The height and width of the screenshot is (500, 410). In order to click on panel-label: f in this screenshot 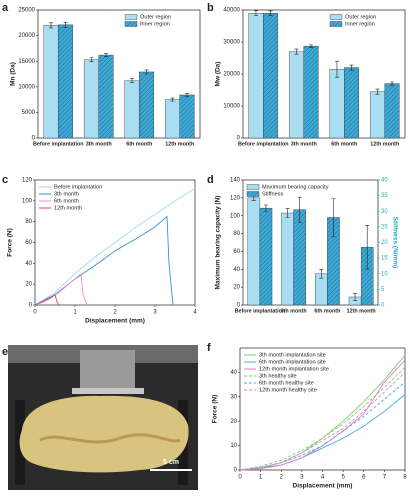, I will do `click(209, 348)`.